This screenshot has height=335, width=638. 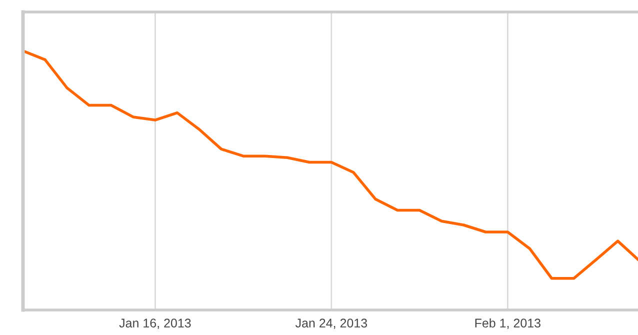 I want to click on x-tick-label: Jan 24, 2013, so click(x=331, y=323).